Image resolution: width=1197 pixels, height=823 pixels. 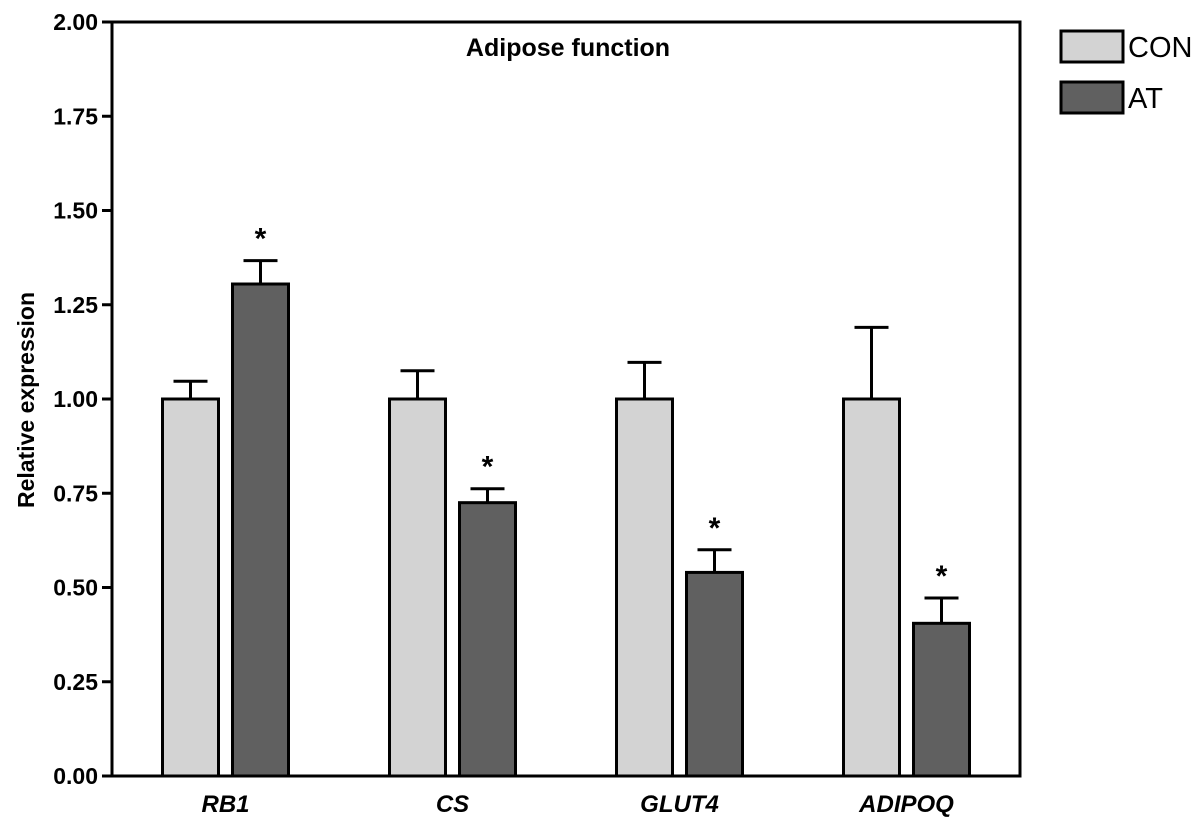 I want to click on bar-at-cs, so click(x=487, y=639).